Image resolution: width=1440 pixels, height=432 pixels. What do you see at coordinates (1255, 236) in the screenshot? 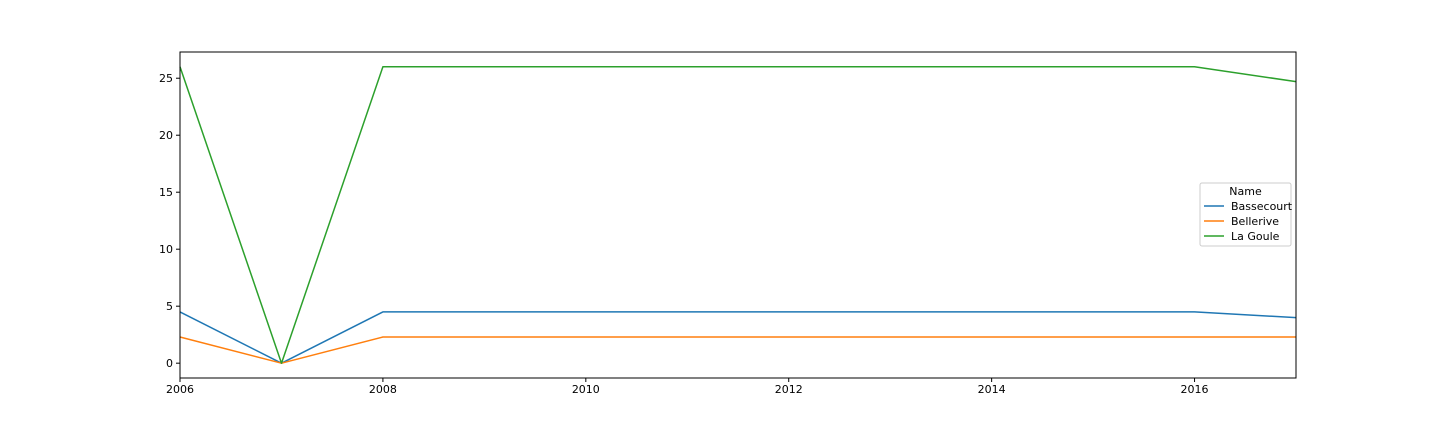
I see `legend-label-la-goule: La Goule` at bounding box center [1255, 236].